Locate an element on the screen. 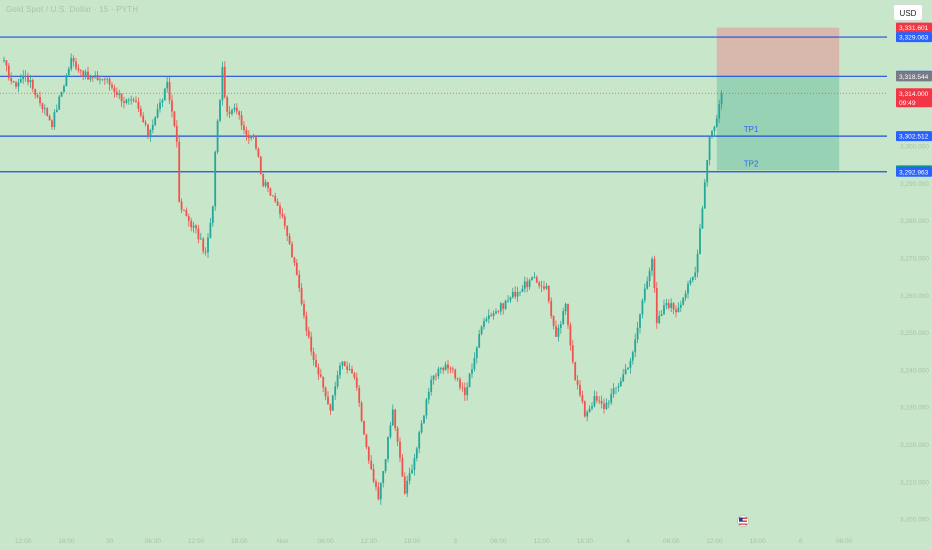 The height and width of the screenshot is (550, 932). flag-canton is located at coordinates (741, 519).